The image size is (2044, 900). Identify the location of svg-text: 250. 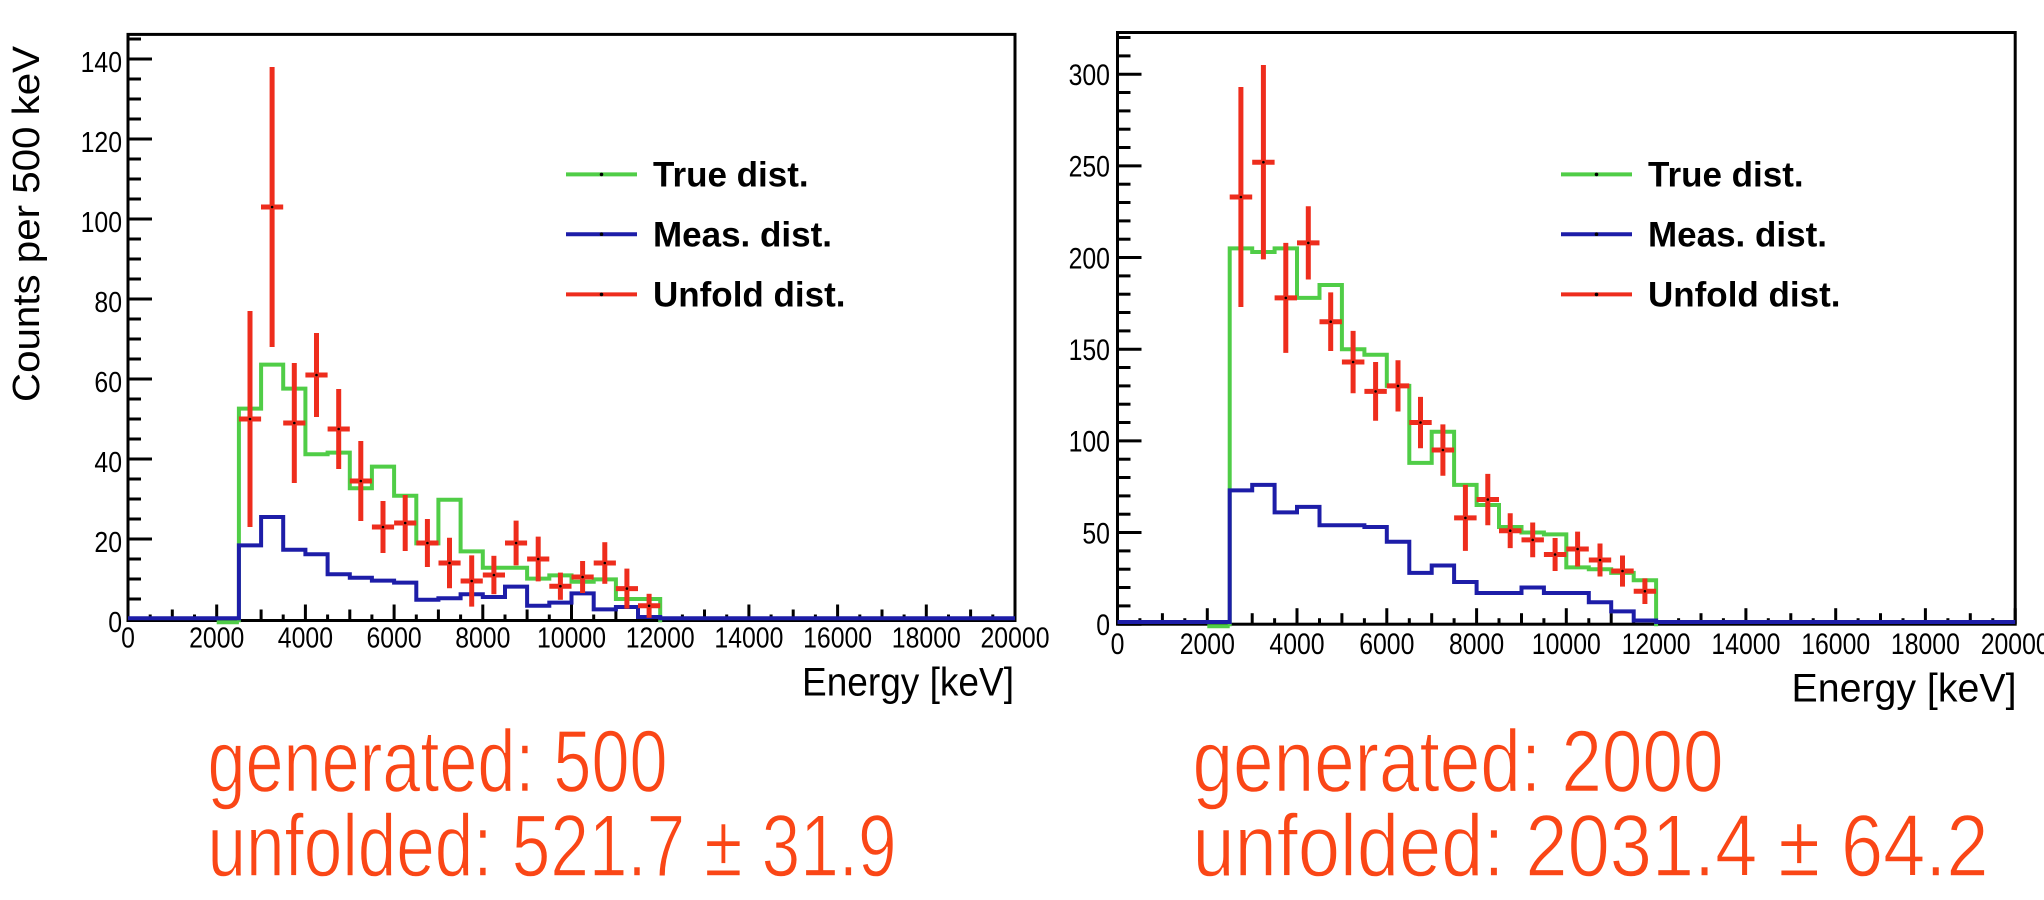
(1089, 167).